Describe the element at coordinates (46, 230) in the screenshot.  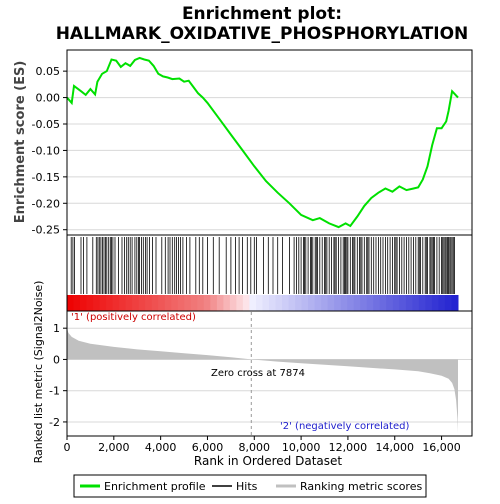
I see `es-y-tick-label: -0.25` at that location.